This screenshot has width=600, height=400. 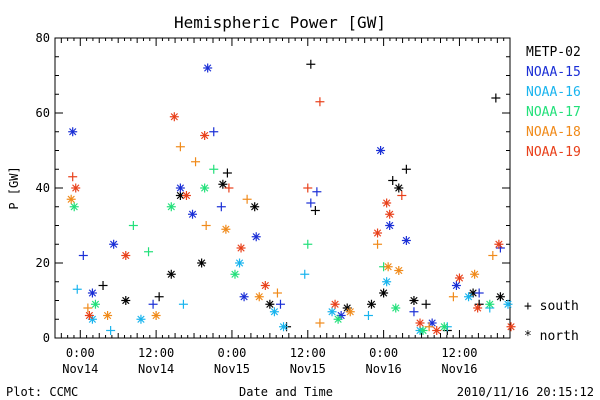 What do you see at coordinates (559, 336) in the screenshot?
I see `marker-legend-label: north` at bounding box center [559, 336].